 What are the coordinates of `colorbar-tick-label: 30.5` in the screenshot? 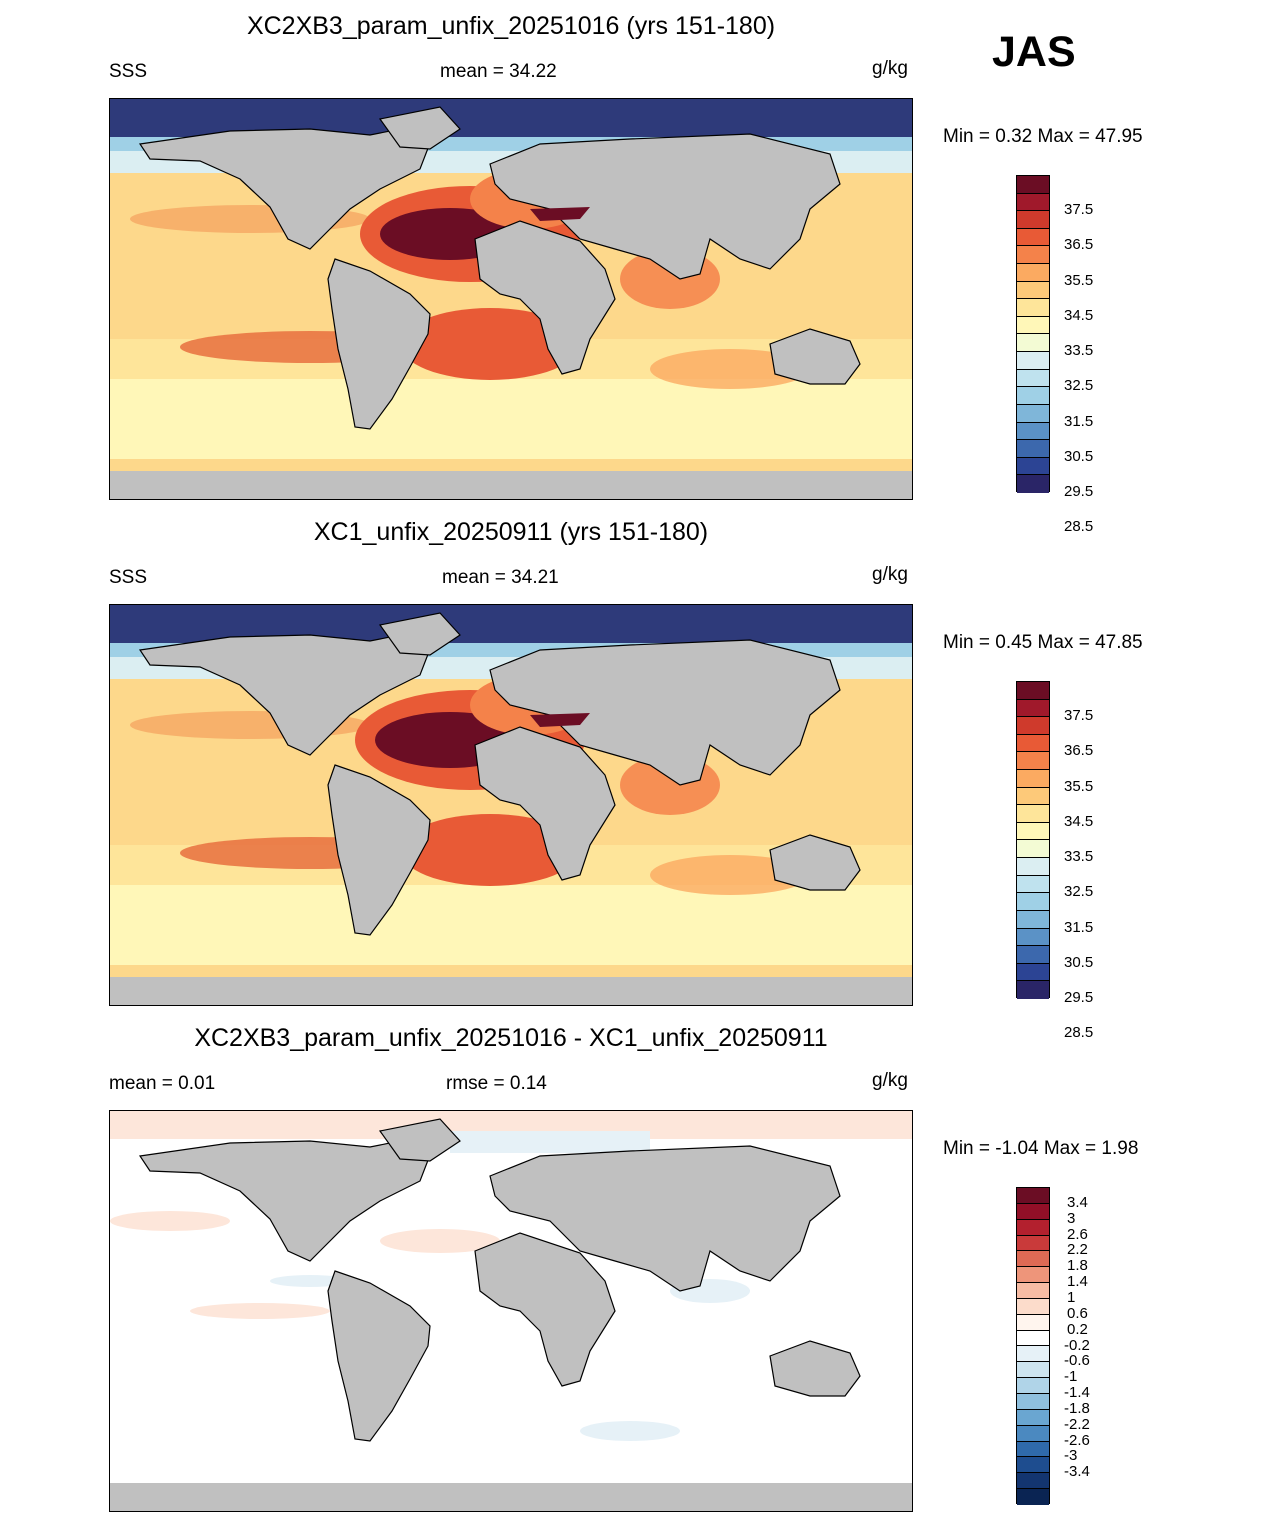 It's located at (1079, 962).